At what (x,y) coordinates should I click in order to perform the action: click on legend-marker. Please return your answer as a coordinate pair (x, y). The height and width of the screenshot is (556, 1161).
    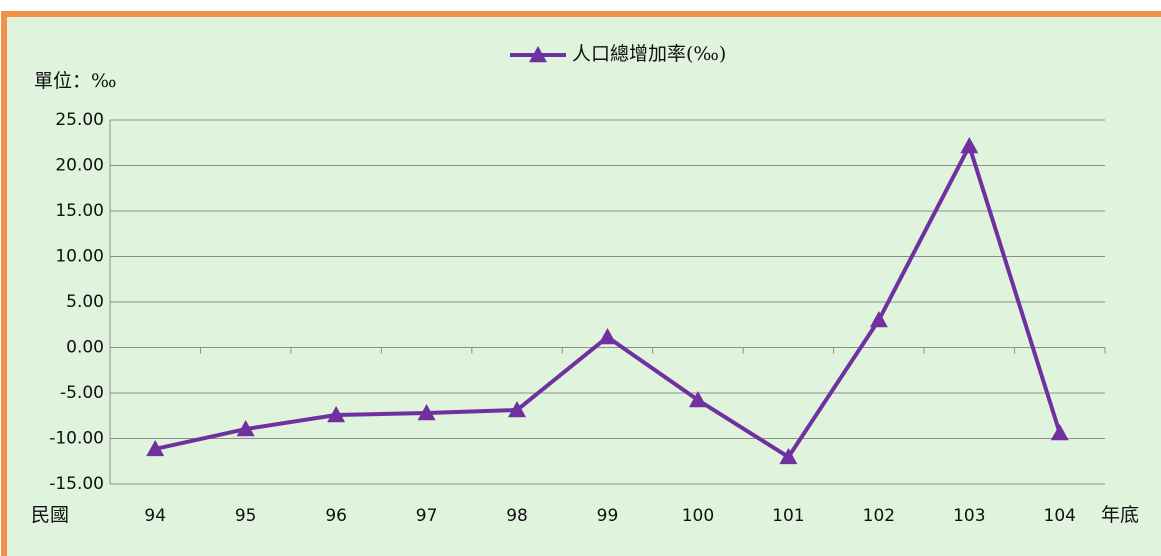
    Looking at the image, I should click on (538, 54).